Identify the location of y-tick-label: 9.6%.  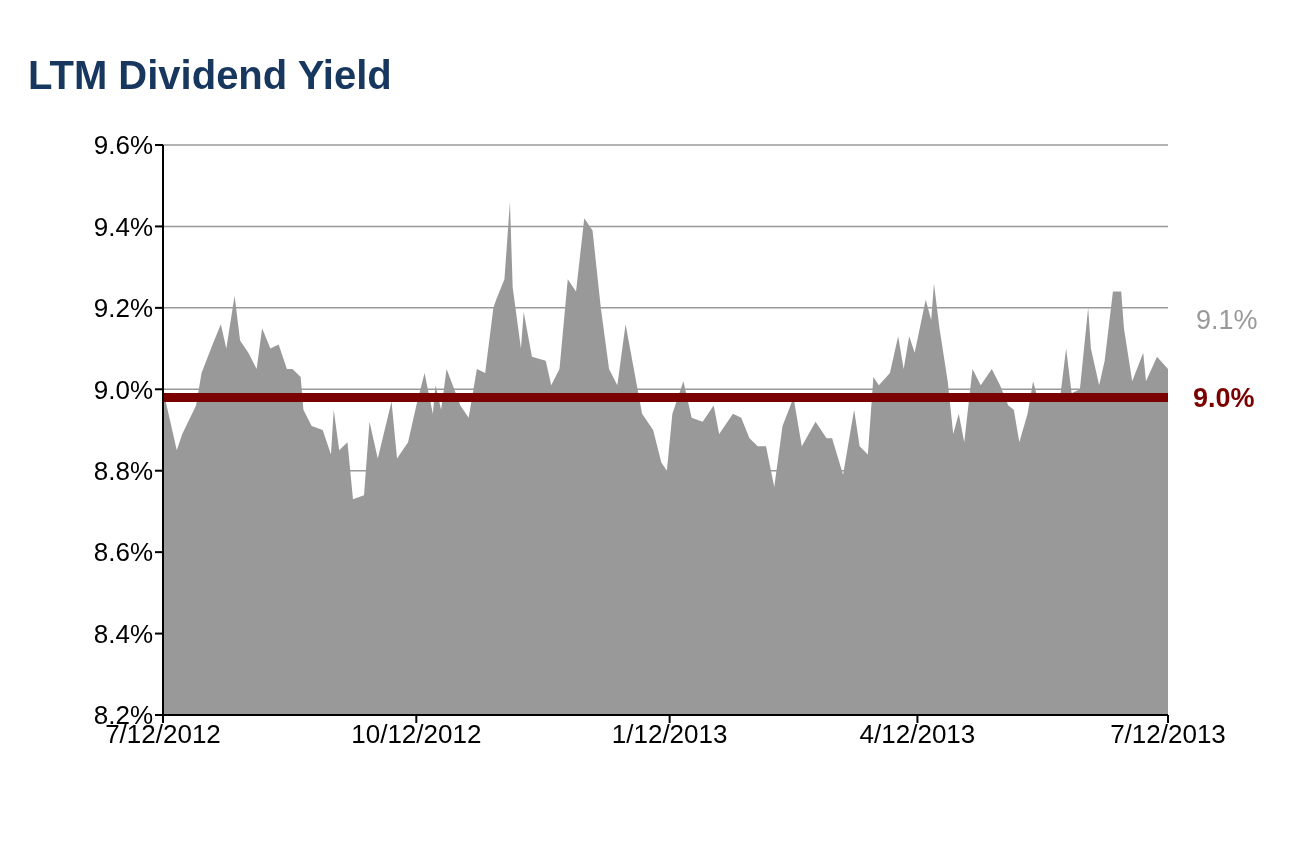
(123, 145).